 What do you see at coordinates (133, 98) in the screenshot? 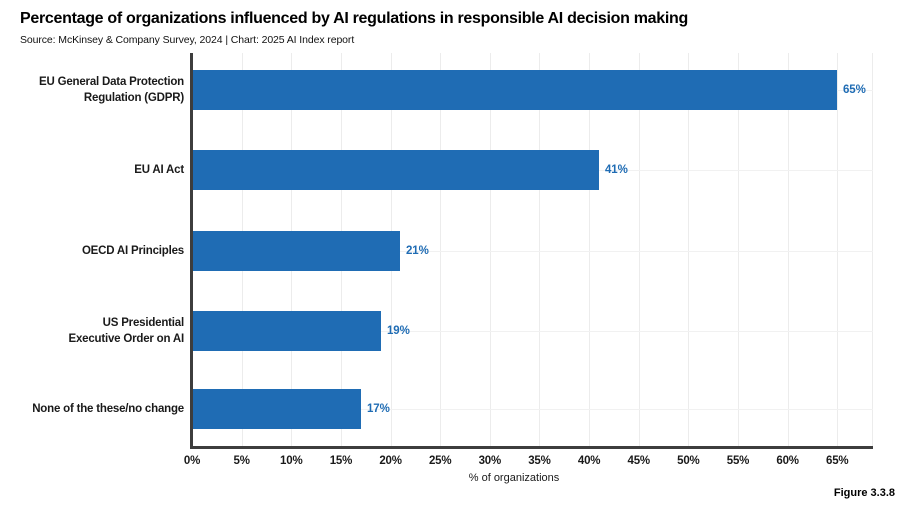
I see `category-label-line: Regulation (GDPR)` at bounding box center [133, 98].